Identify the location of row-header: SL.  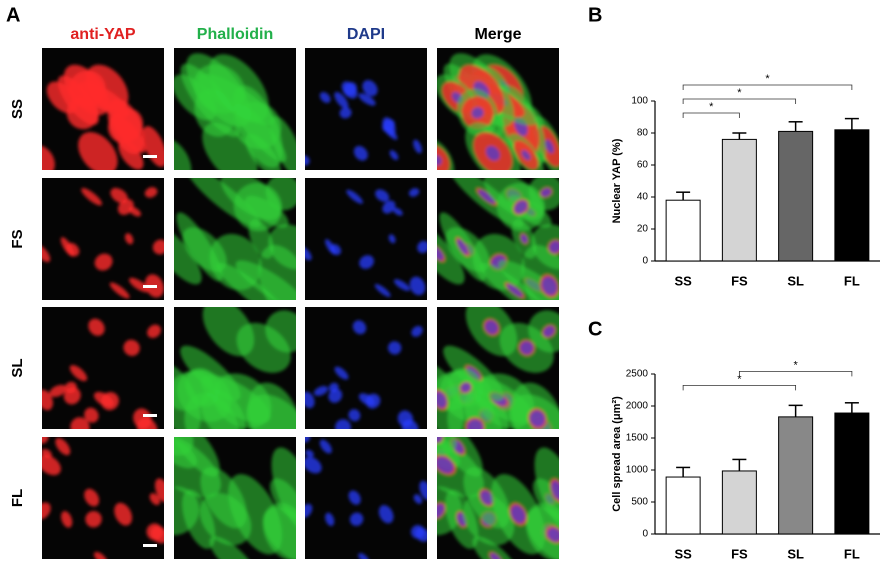
(17, 367).